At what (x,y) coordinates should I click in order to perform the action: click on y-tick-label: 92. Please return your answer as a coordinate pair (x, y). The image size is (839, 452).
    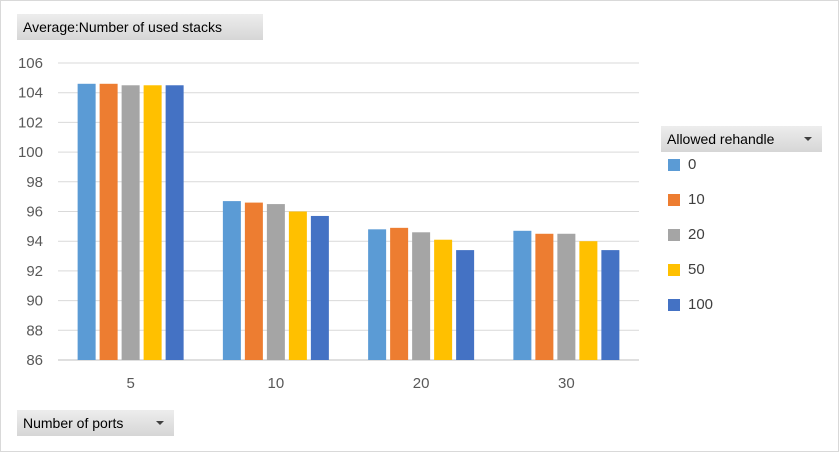
    Looking at the image, I should click on (34, 271).